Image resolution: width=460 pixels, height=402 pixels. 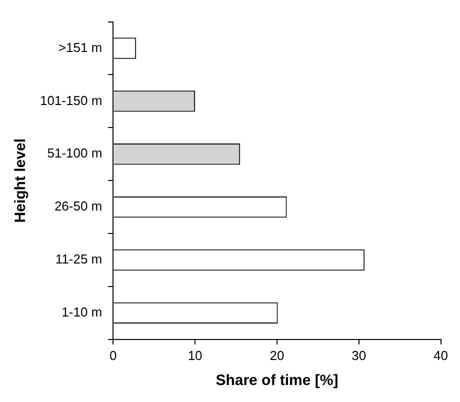 I want to click on y-tick-label: >151 m, so click(x=80, y=47).